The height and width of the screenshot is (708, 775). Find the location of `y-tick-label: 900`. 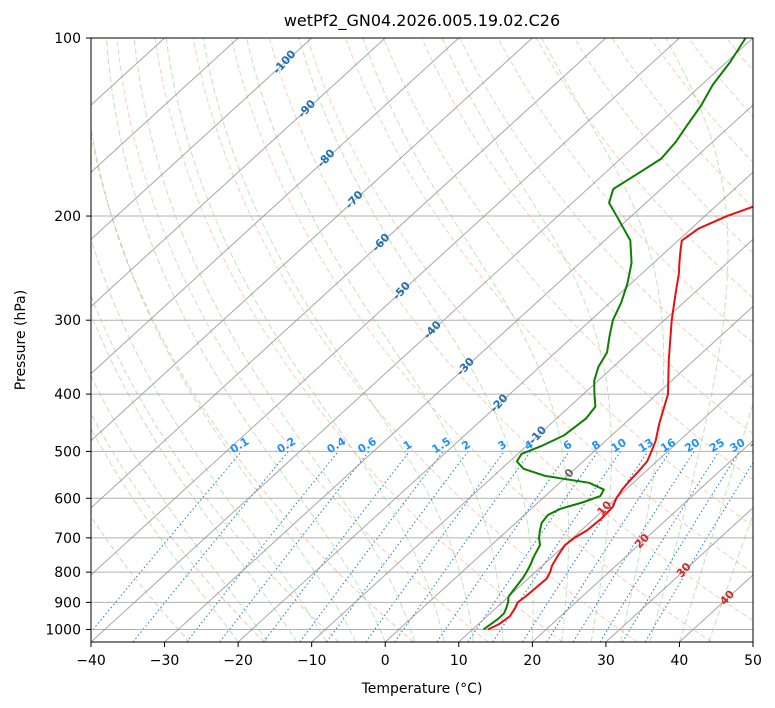

y-tick-label: 900 is located at coordinates (67, 603).